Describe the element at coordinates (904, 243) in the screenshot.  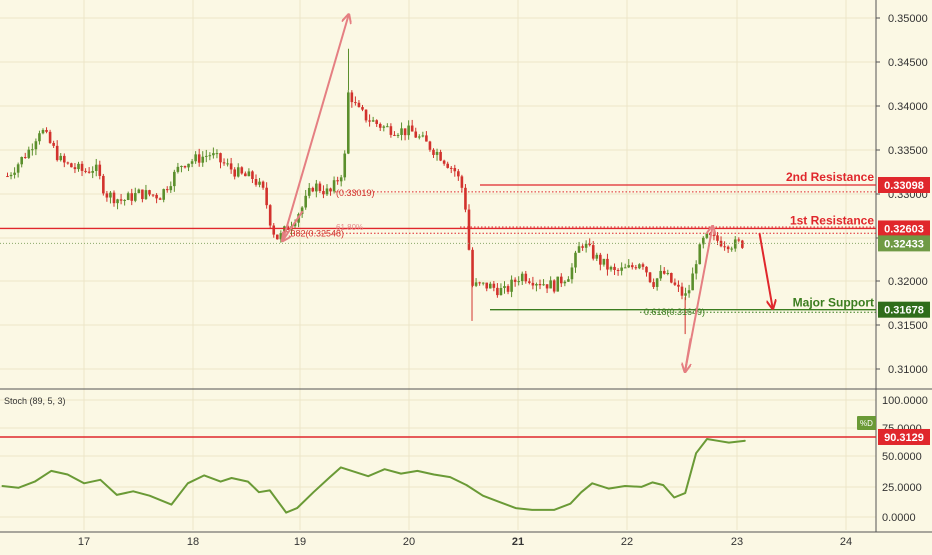
I see `badge-current-price-bg` at that location.